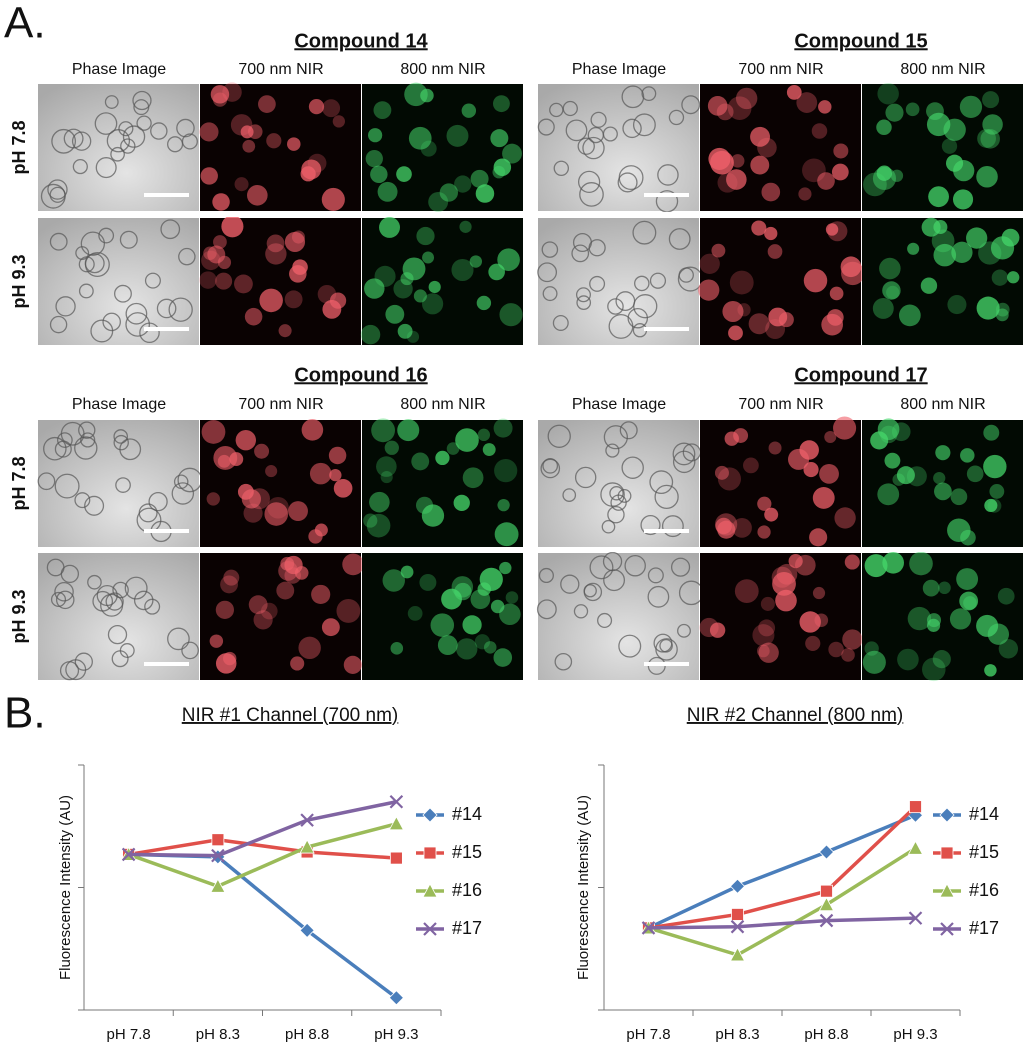 The height and width of the screenshot is (1050, 1024). Describe the element at coordinates (619, 404) in the screenshot. I see `column-header: Phase Image` at that location.